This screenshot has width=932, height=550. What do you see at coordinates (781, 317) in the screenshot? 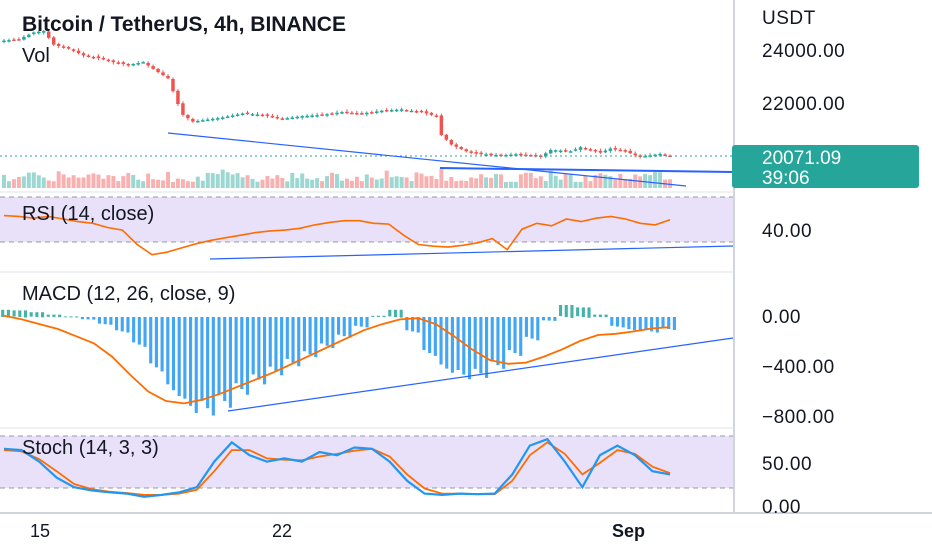
I see `macd-tick: 0.00` at bounding box center [781, 317].